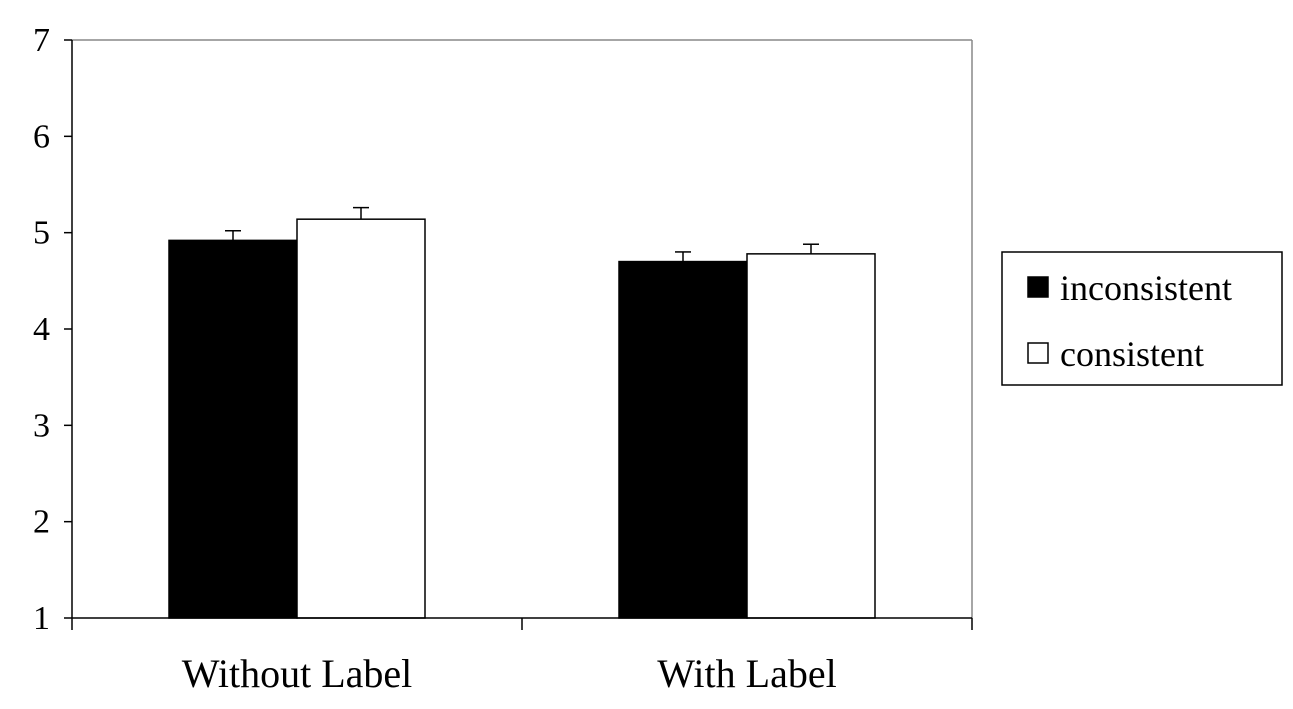  Describe the element at coordinates (41, 522) in the screenshot. I see `y-tick-label: 2` at that location.